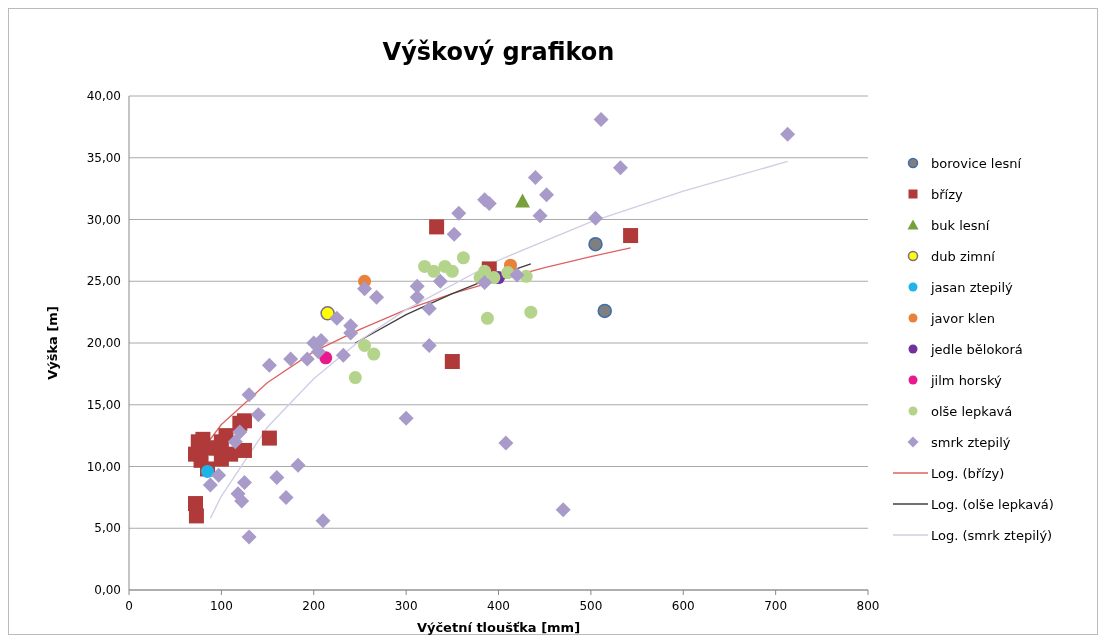 The image size is (1106, 643). Describe the element at coordinates (971, 442) in the screenshot. I see `legend-label: smrk ztepilý` at that location.